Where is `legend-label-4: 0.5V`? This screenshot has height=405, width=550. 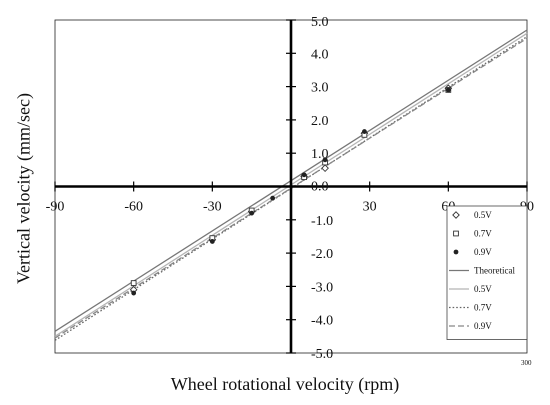
legend-label-4: 0.5V is located at coordinates (483, 289).